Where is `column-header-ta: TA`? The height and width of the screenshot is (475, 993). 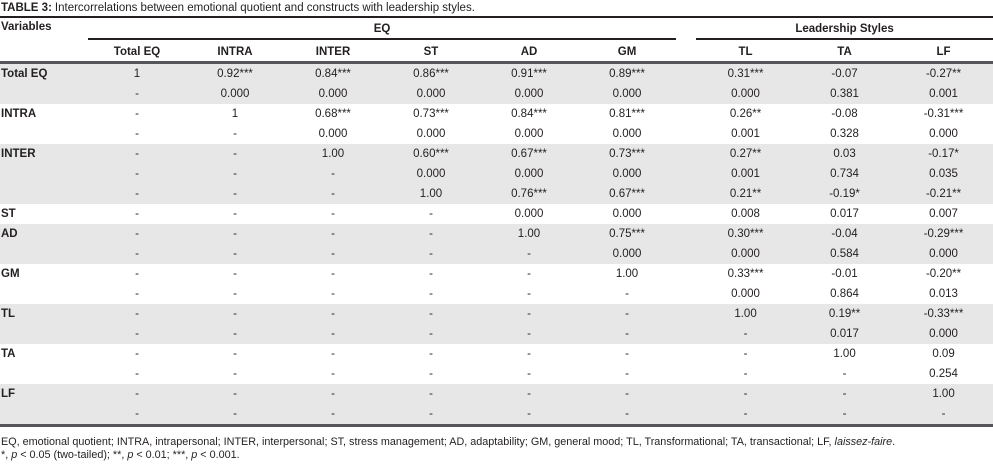
column-header-ta: TA is located at coordinates (845, 51).